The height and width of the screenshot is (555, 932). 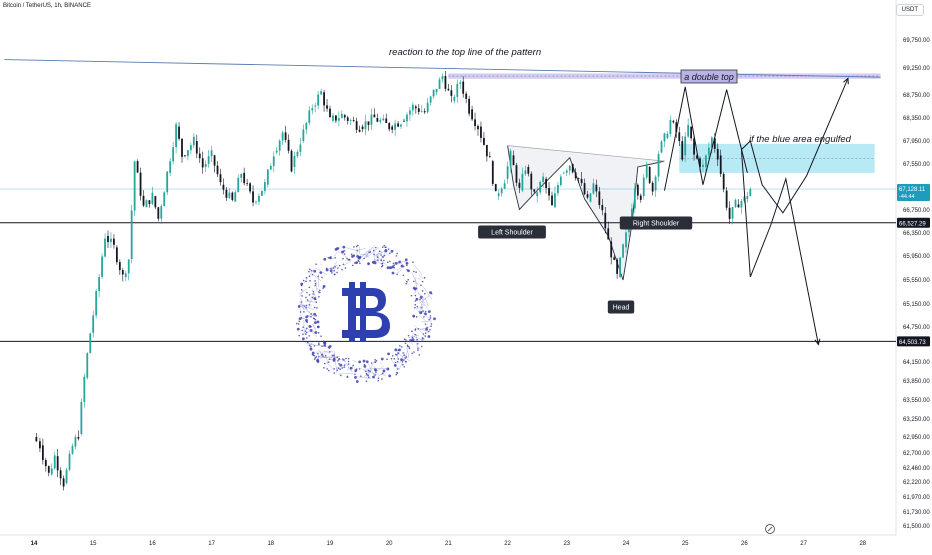 I want to click on y-tick-label: 65,550.00, so click(x=916, y=281).